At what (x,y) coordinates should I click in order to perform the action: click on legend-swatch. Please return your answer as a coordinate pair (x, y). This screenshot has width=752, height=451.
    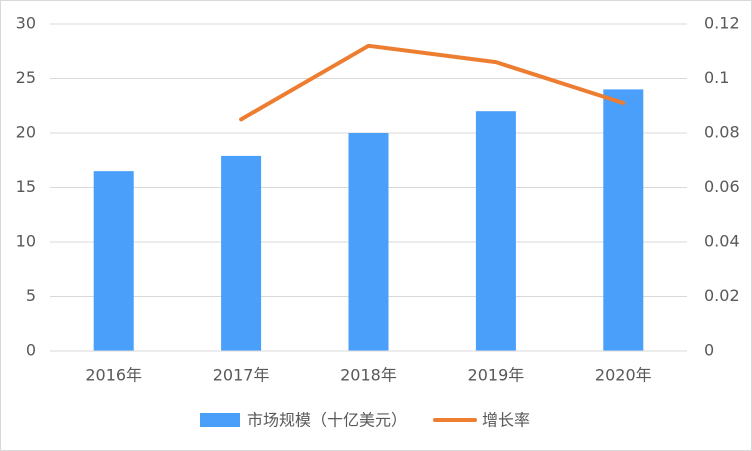
    Looking at the image, I should click on (220, 420).